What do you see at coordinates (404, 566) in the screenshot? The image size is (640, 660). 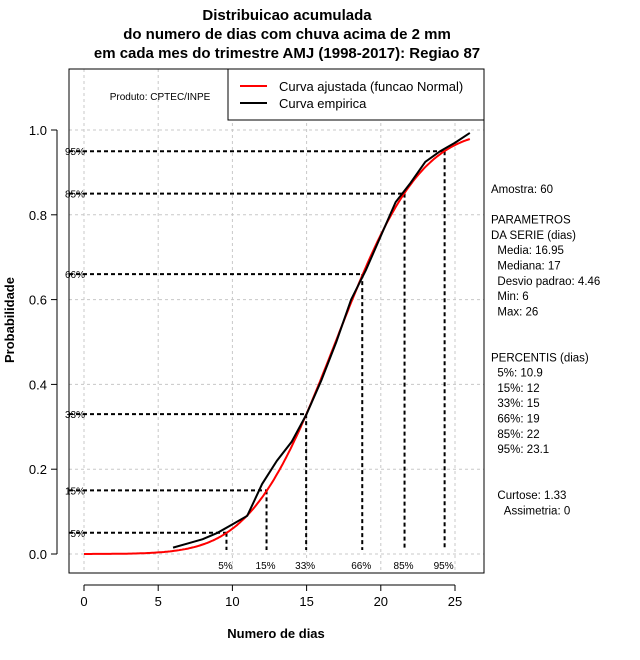 I see `percentile-x-label: 85%` at bounding box center [404, 566].